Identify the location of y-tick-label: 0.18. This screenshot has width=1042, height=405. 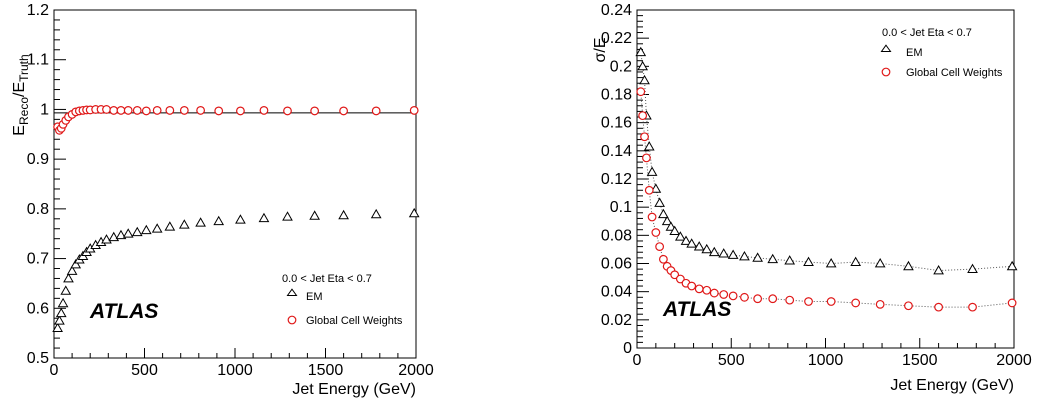
(616, 95).